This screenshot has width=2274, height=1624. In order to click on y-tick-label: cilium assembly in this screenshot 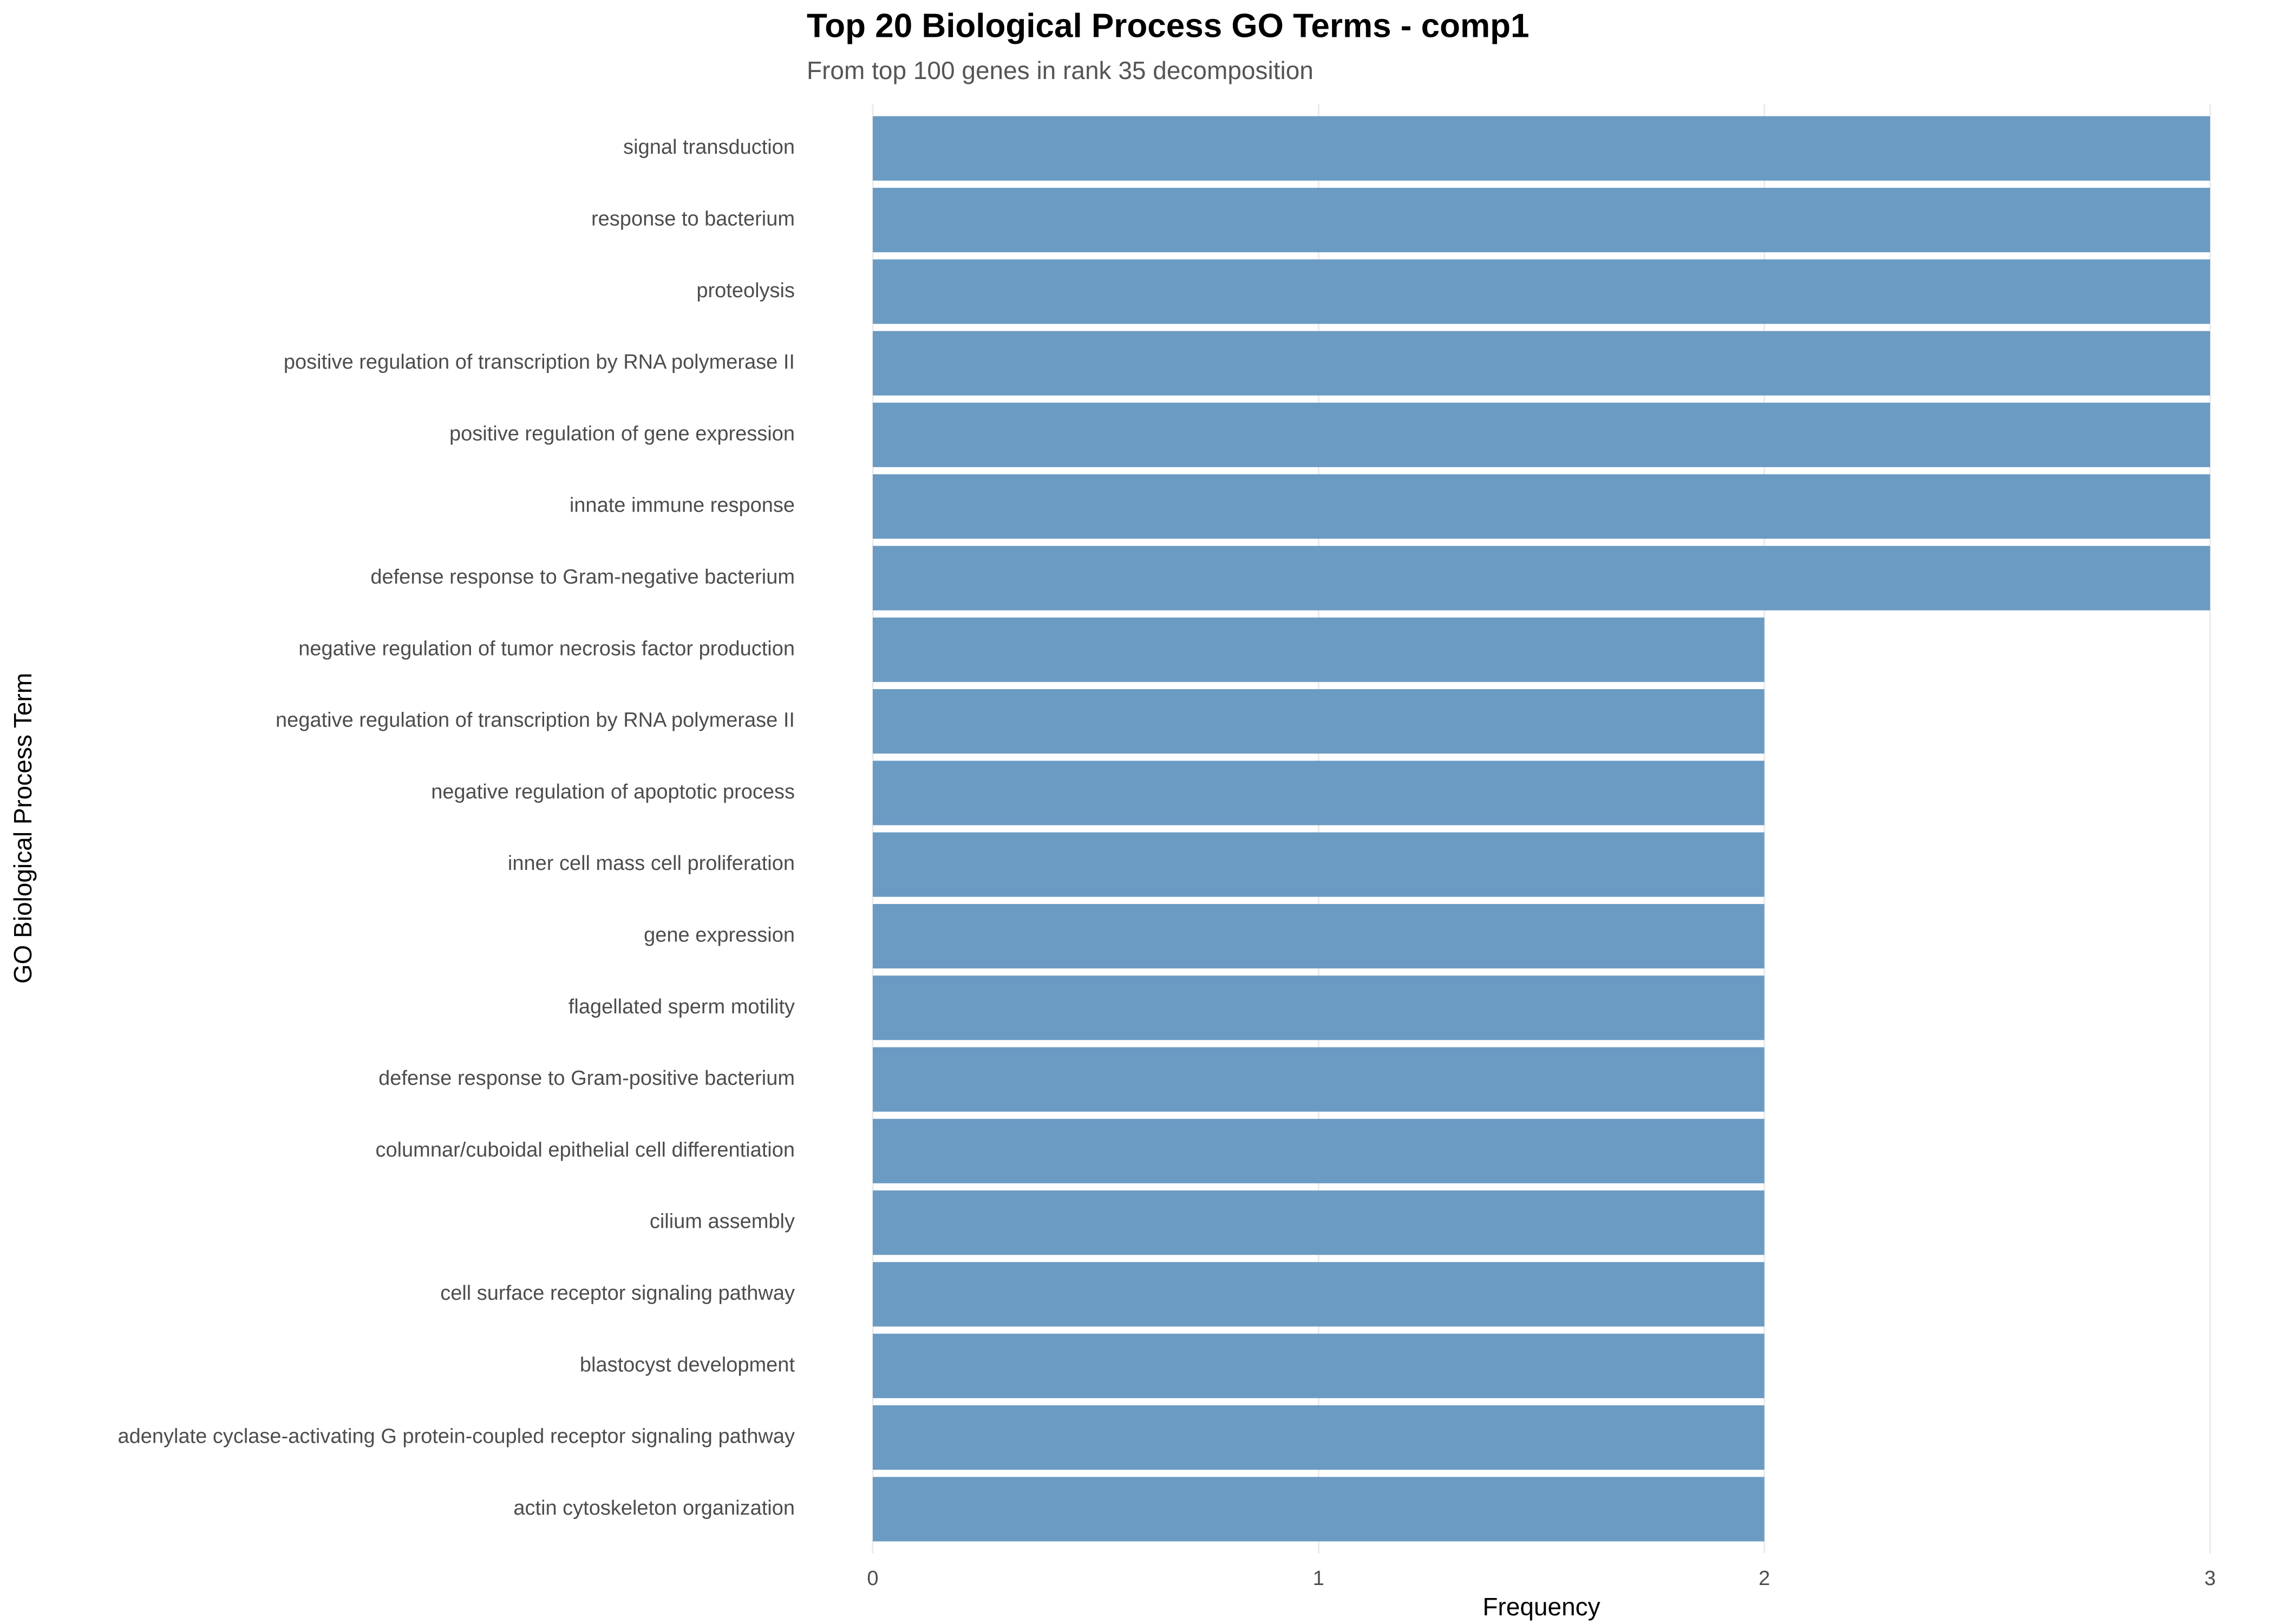, I will do `click(723, 1222)`.